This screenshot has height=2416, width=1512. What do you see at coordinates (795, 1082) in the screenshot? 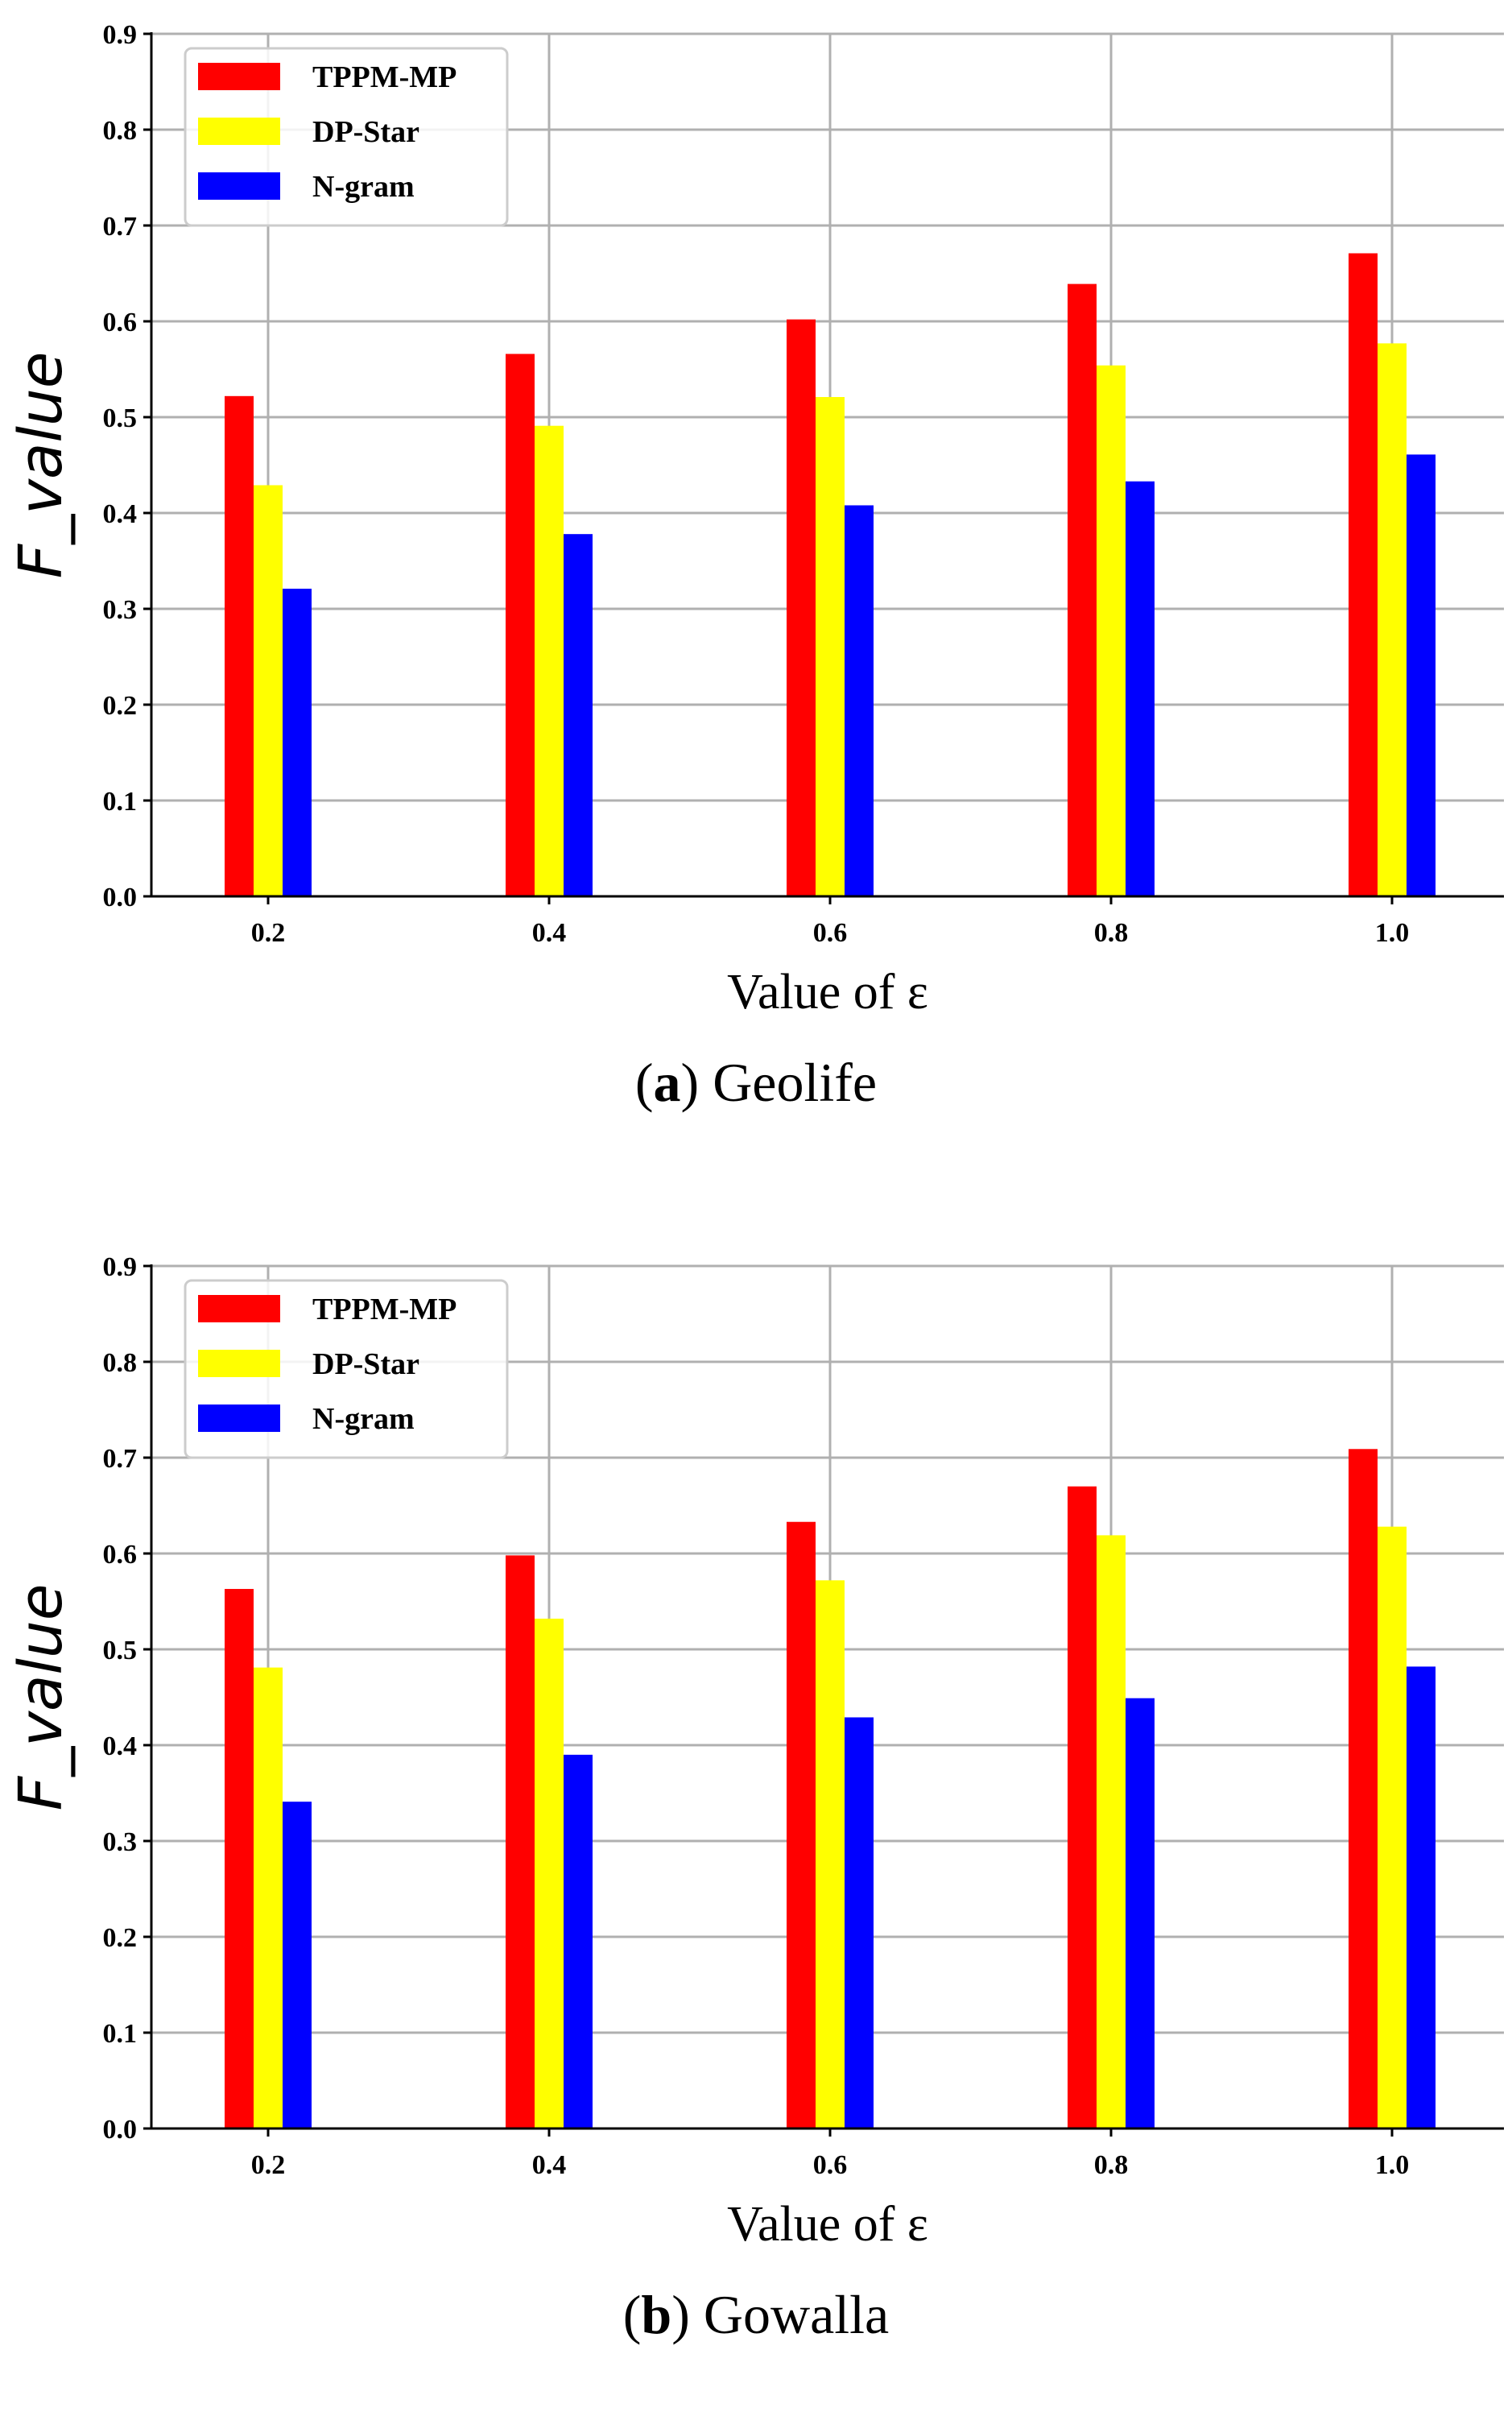
I see `caption-name: Geolife` at bounding box center [795, 1082].